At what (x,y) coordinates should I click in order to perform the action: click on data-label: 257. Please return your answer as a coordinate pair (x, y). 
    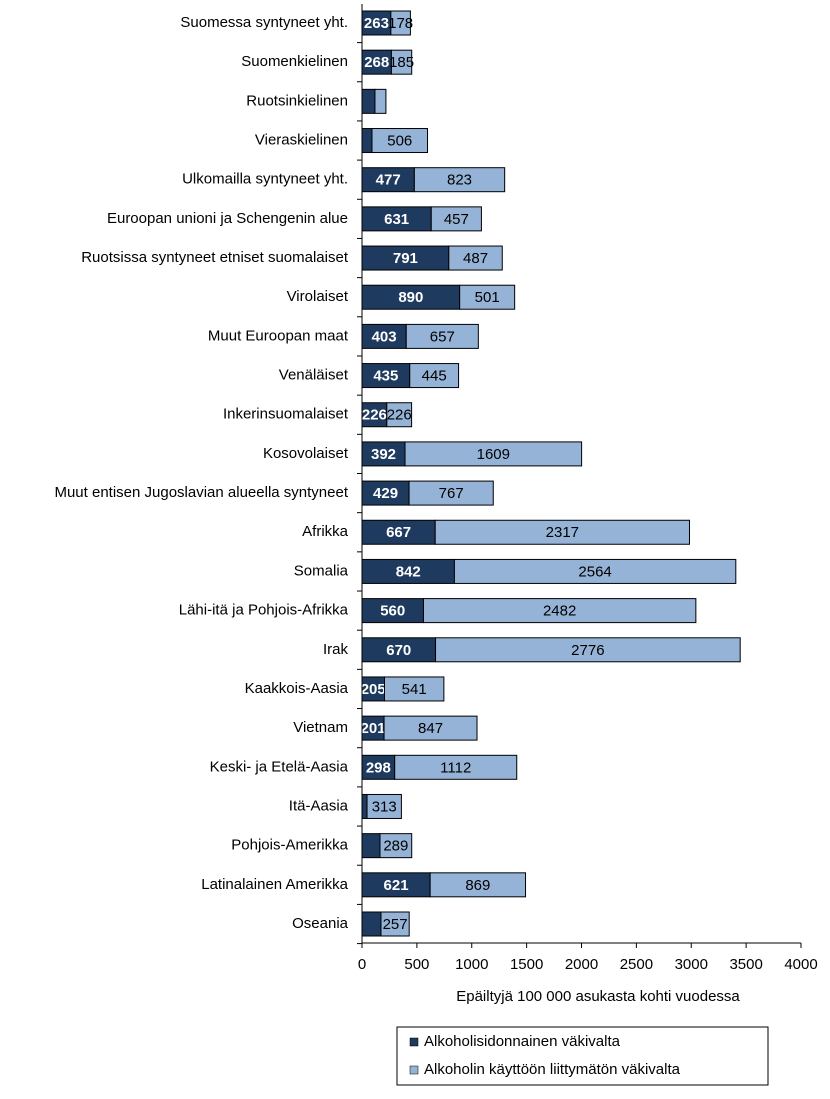
    Looking at the image, I should click on (395, 924).